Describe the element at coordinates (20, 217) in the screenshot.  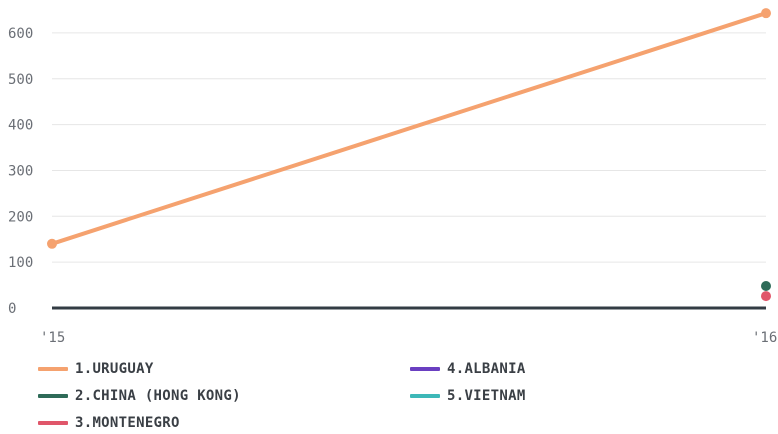
I see `y-tick-label: 200` at that location.